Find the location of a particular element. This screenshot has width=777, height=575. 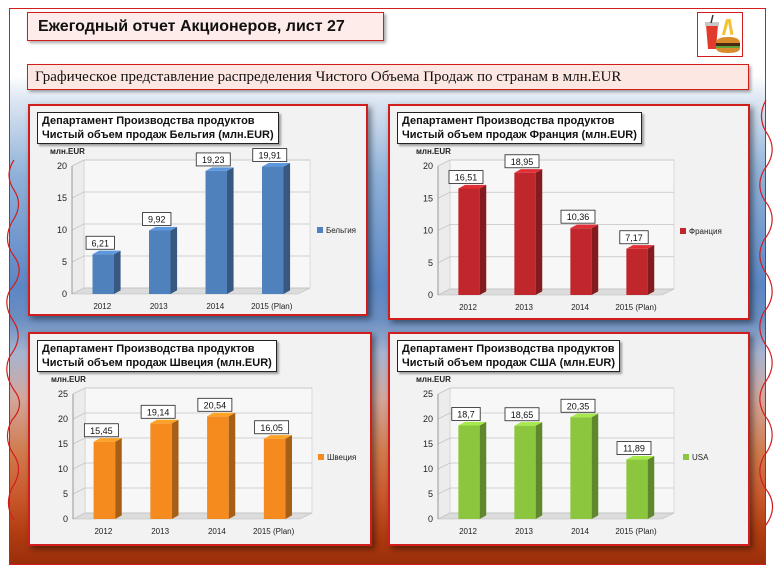

data-label: 19,23 is located at coordinates (213, 160).